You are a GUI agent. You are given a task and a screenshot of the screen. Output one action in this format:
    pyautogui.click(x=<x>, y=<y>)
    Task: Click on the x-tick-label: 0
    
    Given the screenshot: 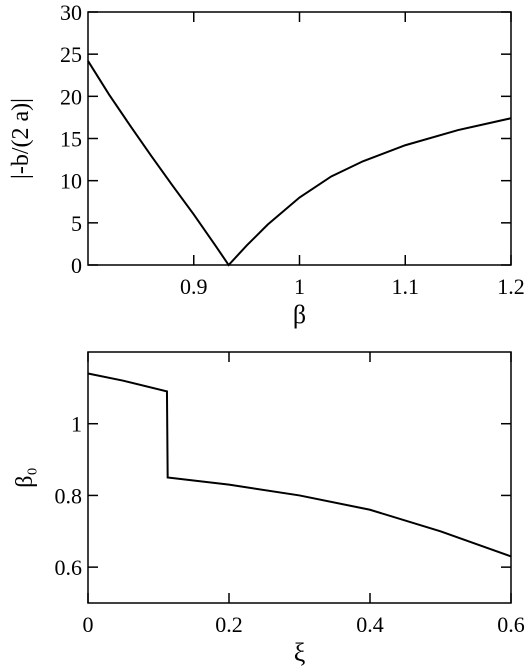 What is the action you would take?
    pyautogui.click(x=88, y=624)
    